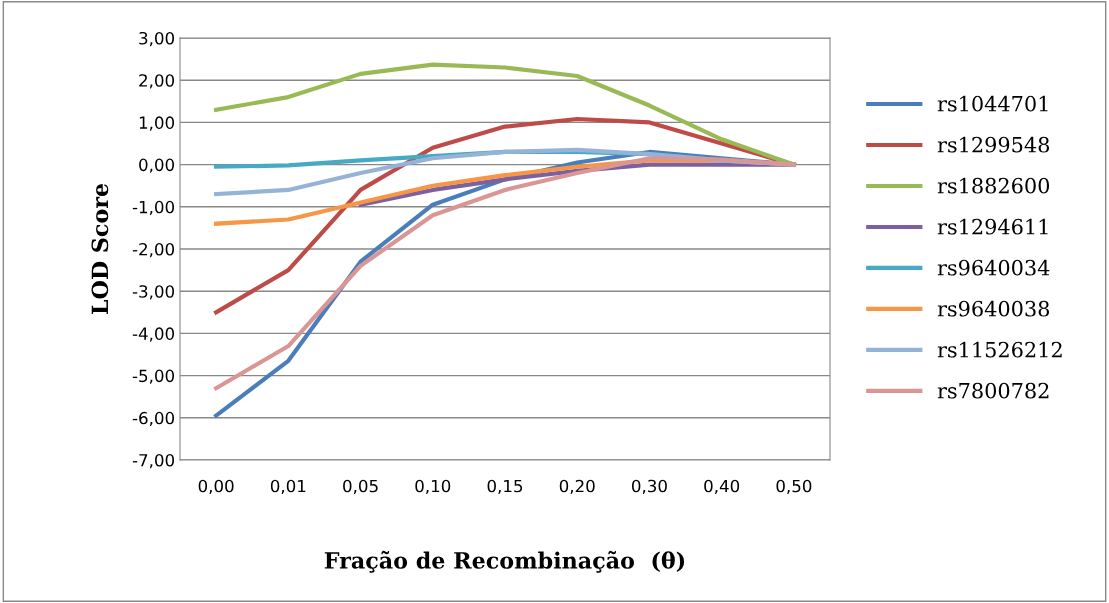  I want to click on legend-label: rs1882600, so click(993, 185).